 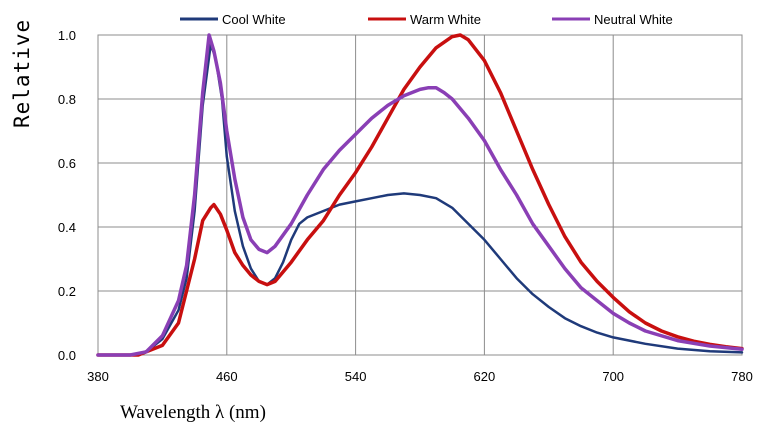 What do you see at coordinates (193, 412) in the screenshot?
I see `x-axis-label: Wavelength λ (nm)` at bounding box center [193, 412].